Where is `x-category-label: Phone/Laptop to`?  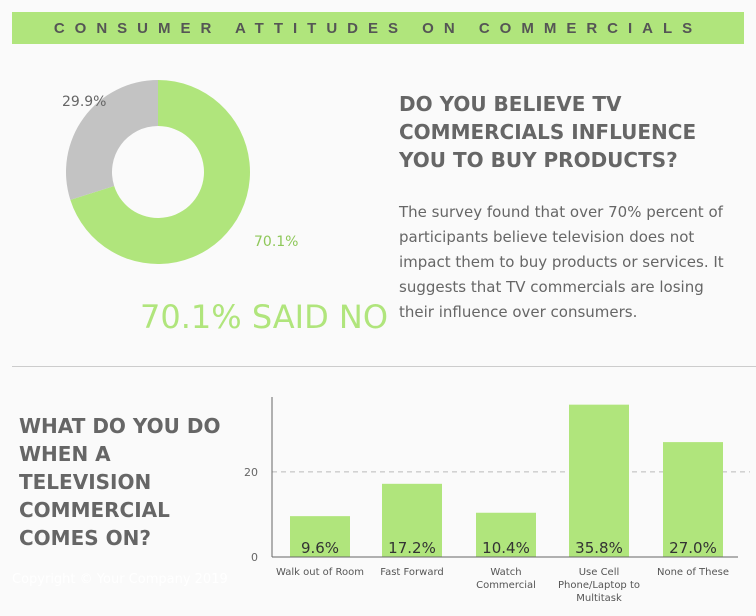 x-category-label: Phone/Laptop to is located at coordinates (599, 585).